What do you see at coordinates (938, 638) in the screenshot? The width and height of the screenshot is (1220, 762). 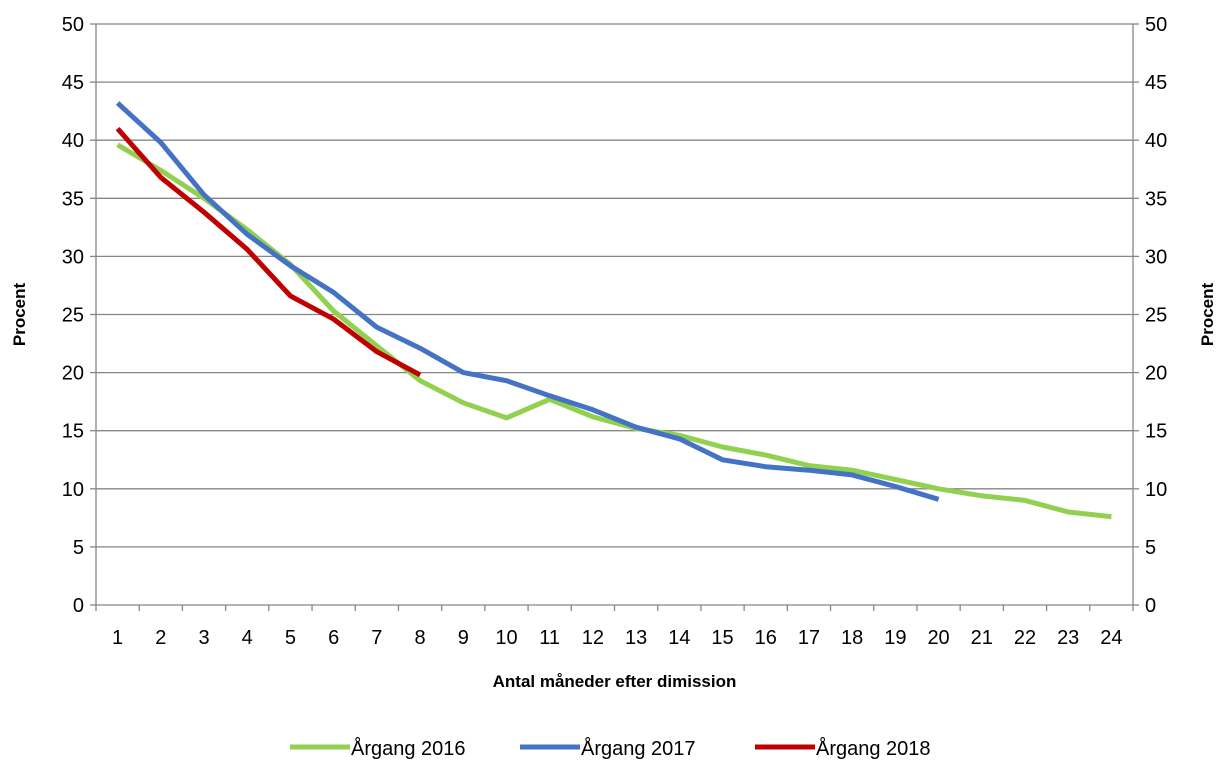 I see `x-tick-label: 20` at bounding box center [938, 638].